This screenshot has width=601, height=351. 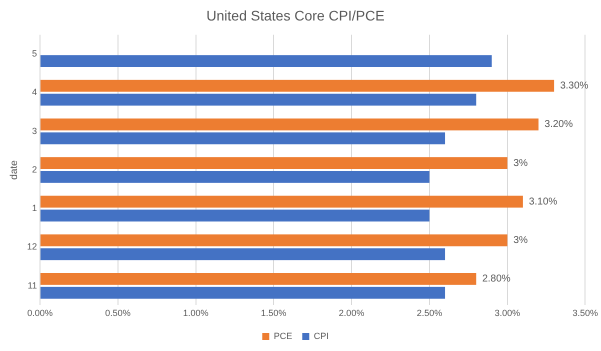 I want to click on x-tick-label: 0.00%, so click(x=40, y=313).